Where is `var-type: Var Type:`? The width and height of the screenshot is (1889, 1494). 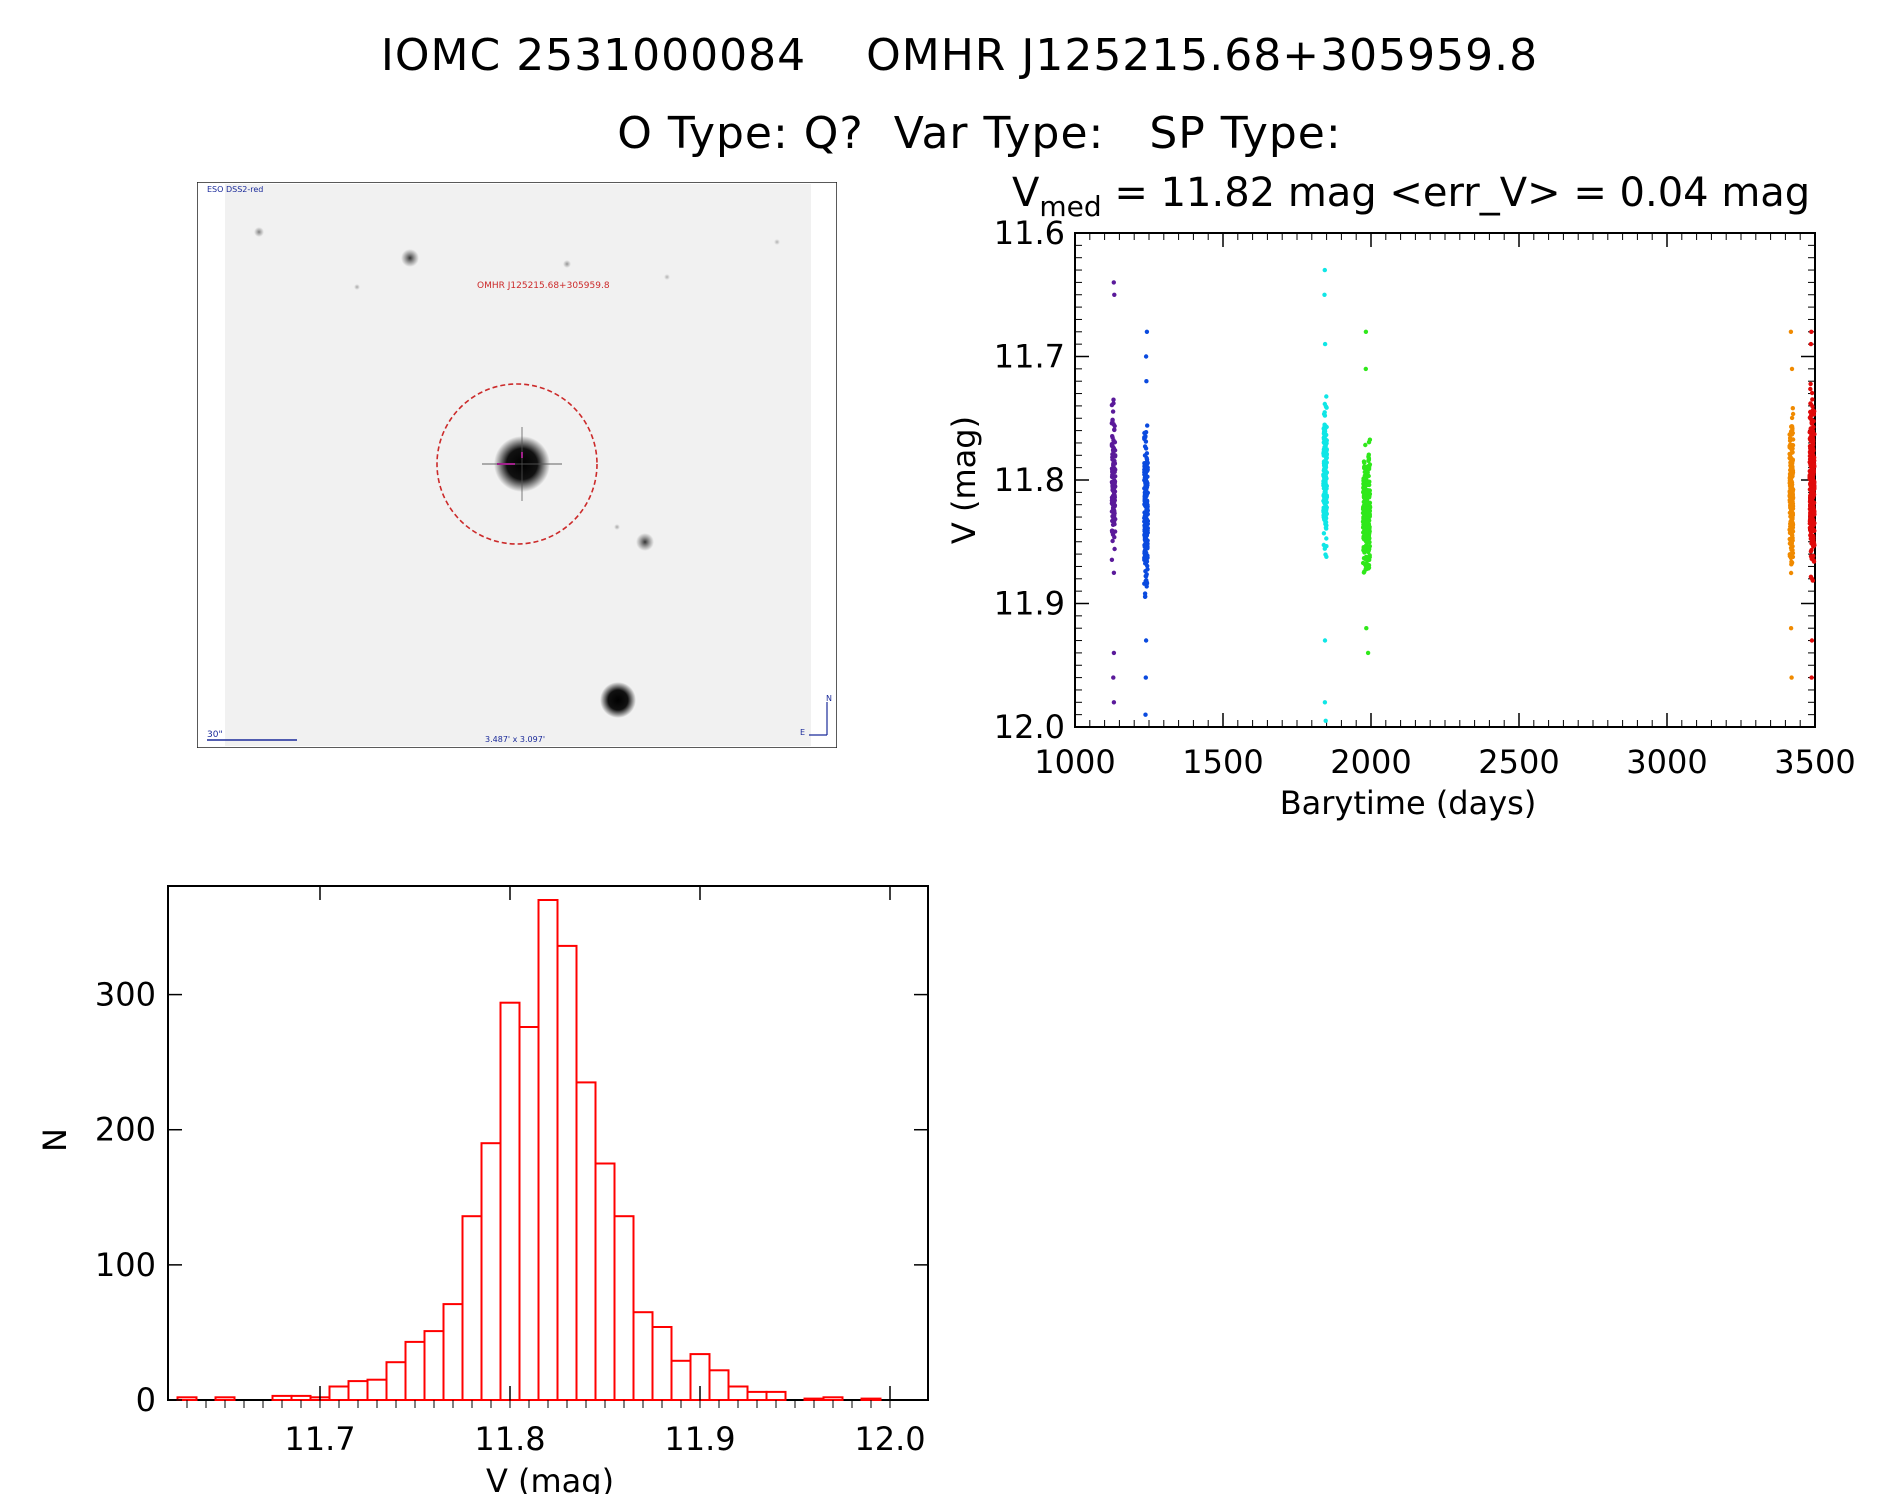 var-type: Var Type: is located at coordinates (999, 133).